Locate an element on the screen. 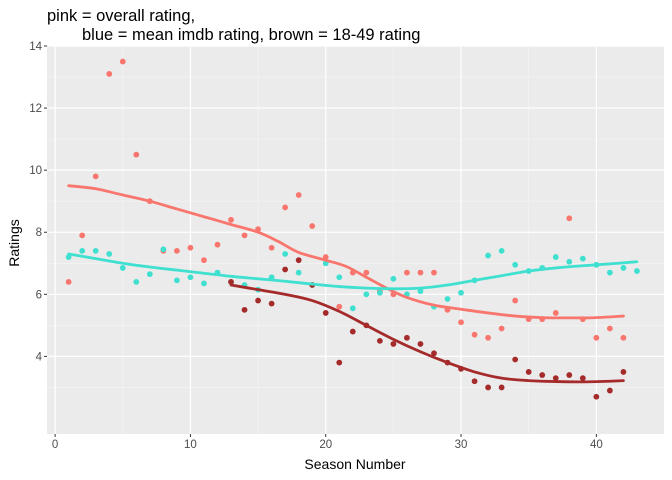 This screenshot has height=480, width=672. y-axis-title: Ratings is located at coordinates (14, 242).